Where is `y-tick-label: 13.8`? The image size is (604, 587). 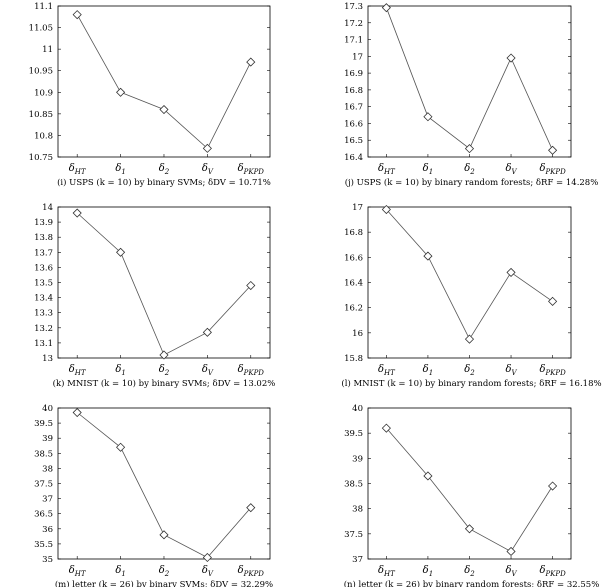
y-tick-label: 13.8 is located at coordinates (43, 238).